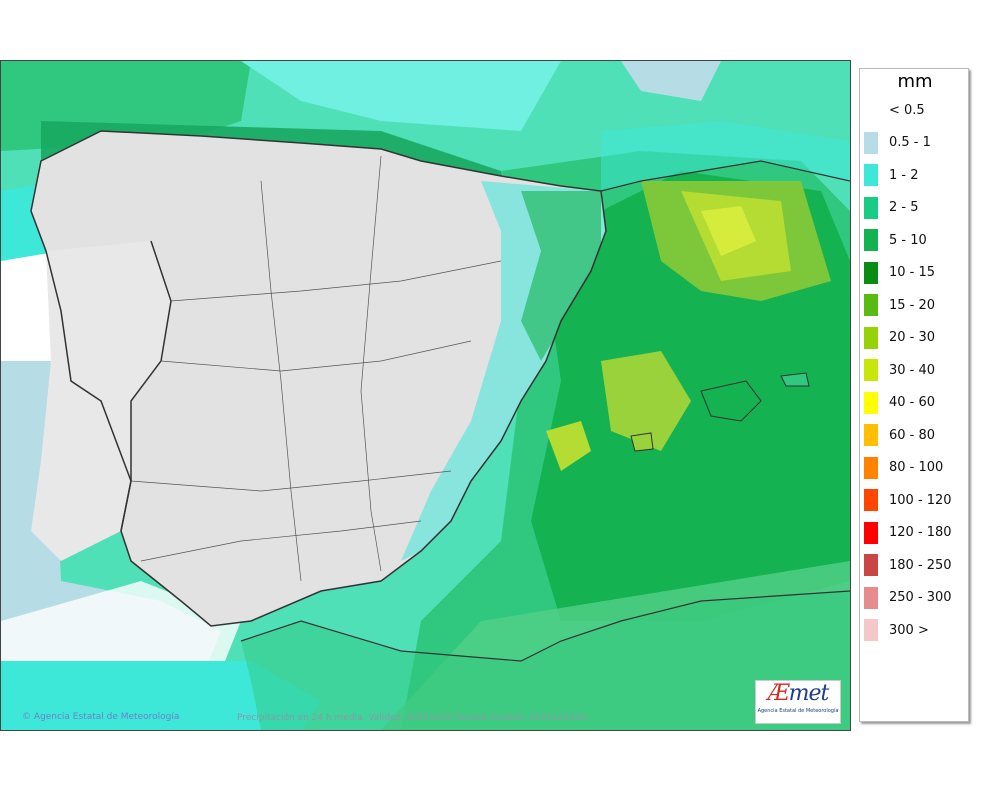  Describe the element at coordinates (908, 240) in the screenshot. I see `legend-label: 5 - 10` at that location.